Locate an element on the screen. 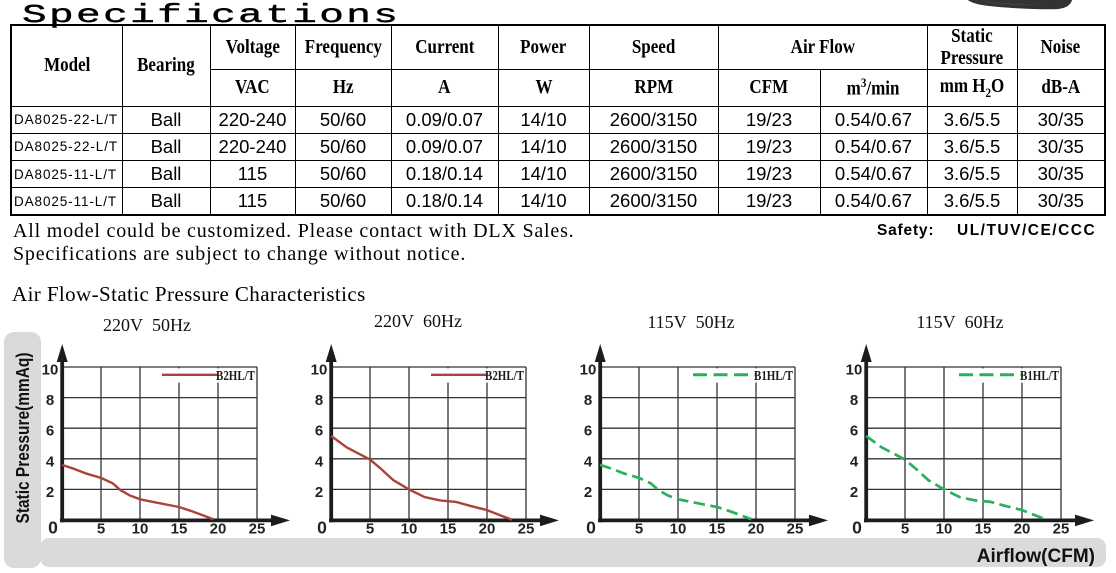 Image resolution: width=1116 pixels, height=573 pixels. svg-text: 220V 60Hz is located at coordinates (418, 321).